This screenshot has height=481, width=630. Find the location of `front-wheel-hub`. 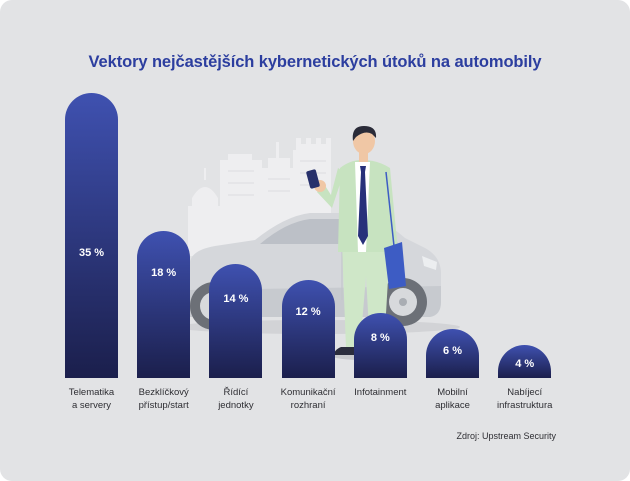

front-wheel-hub is located at coordinates (403, 302).